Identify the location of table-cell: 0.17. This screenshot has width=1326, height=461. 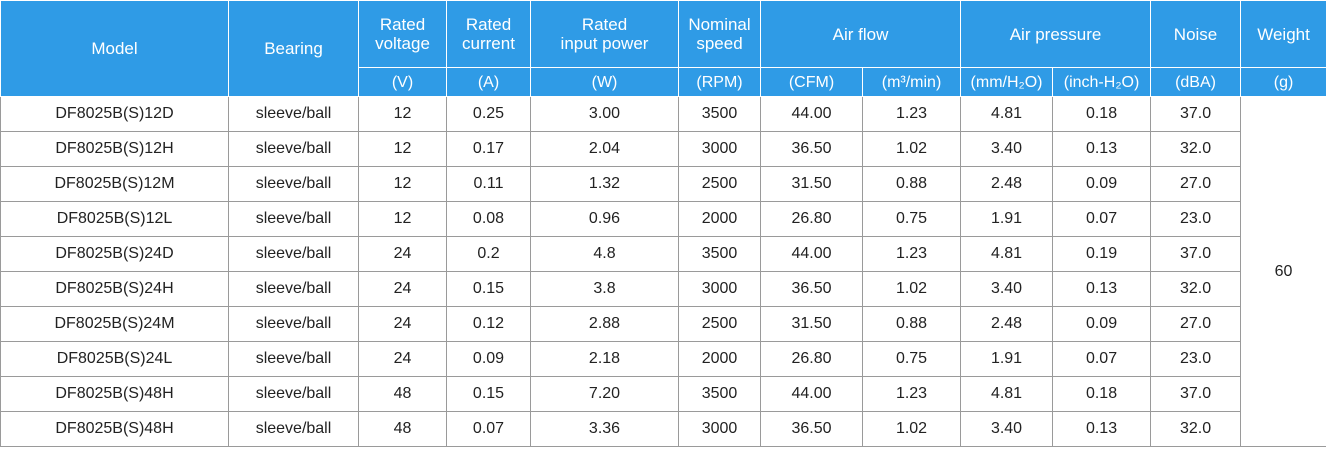
(488, 149).